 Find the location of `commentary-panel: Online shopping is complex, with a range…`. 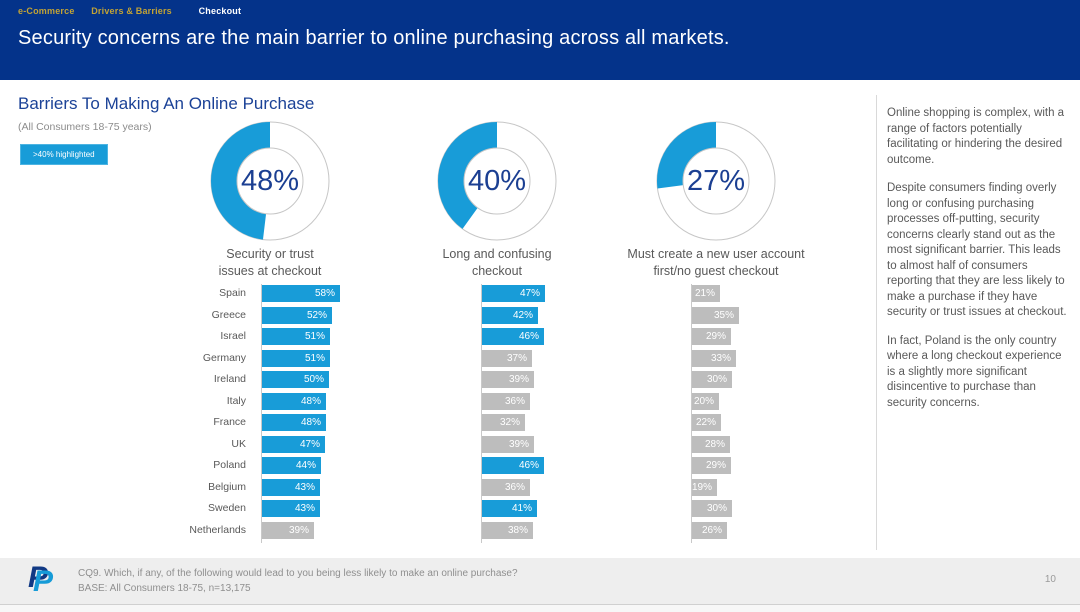

commentary-panel: Online shopping is complex, with a range… is located at coordinates (978, 322).